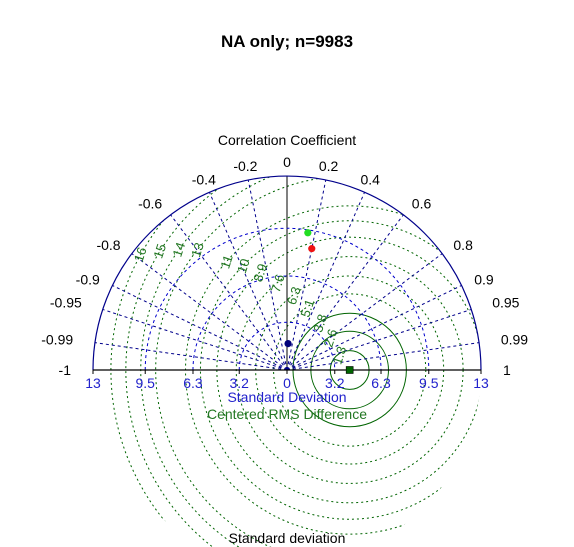 This screenshot has height=547, width=574. Describe the element at coordinates (204, 179) in the screenshot. I see `correlation-tick-label: -0.4` at that location.